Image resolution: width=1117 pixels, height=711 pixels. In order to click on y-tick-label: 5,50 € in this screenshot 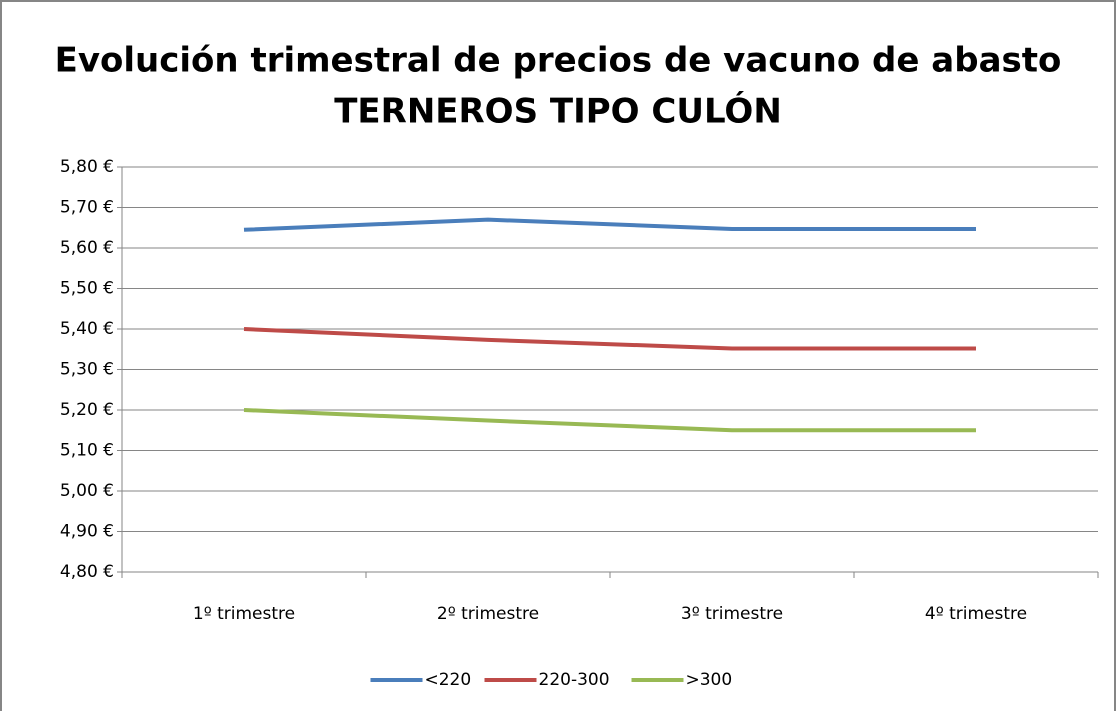, I will do `click(87, 289)`.